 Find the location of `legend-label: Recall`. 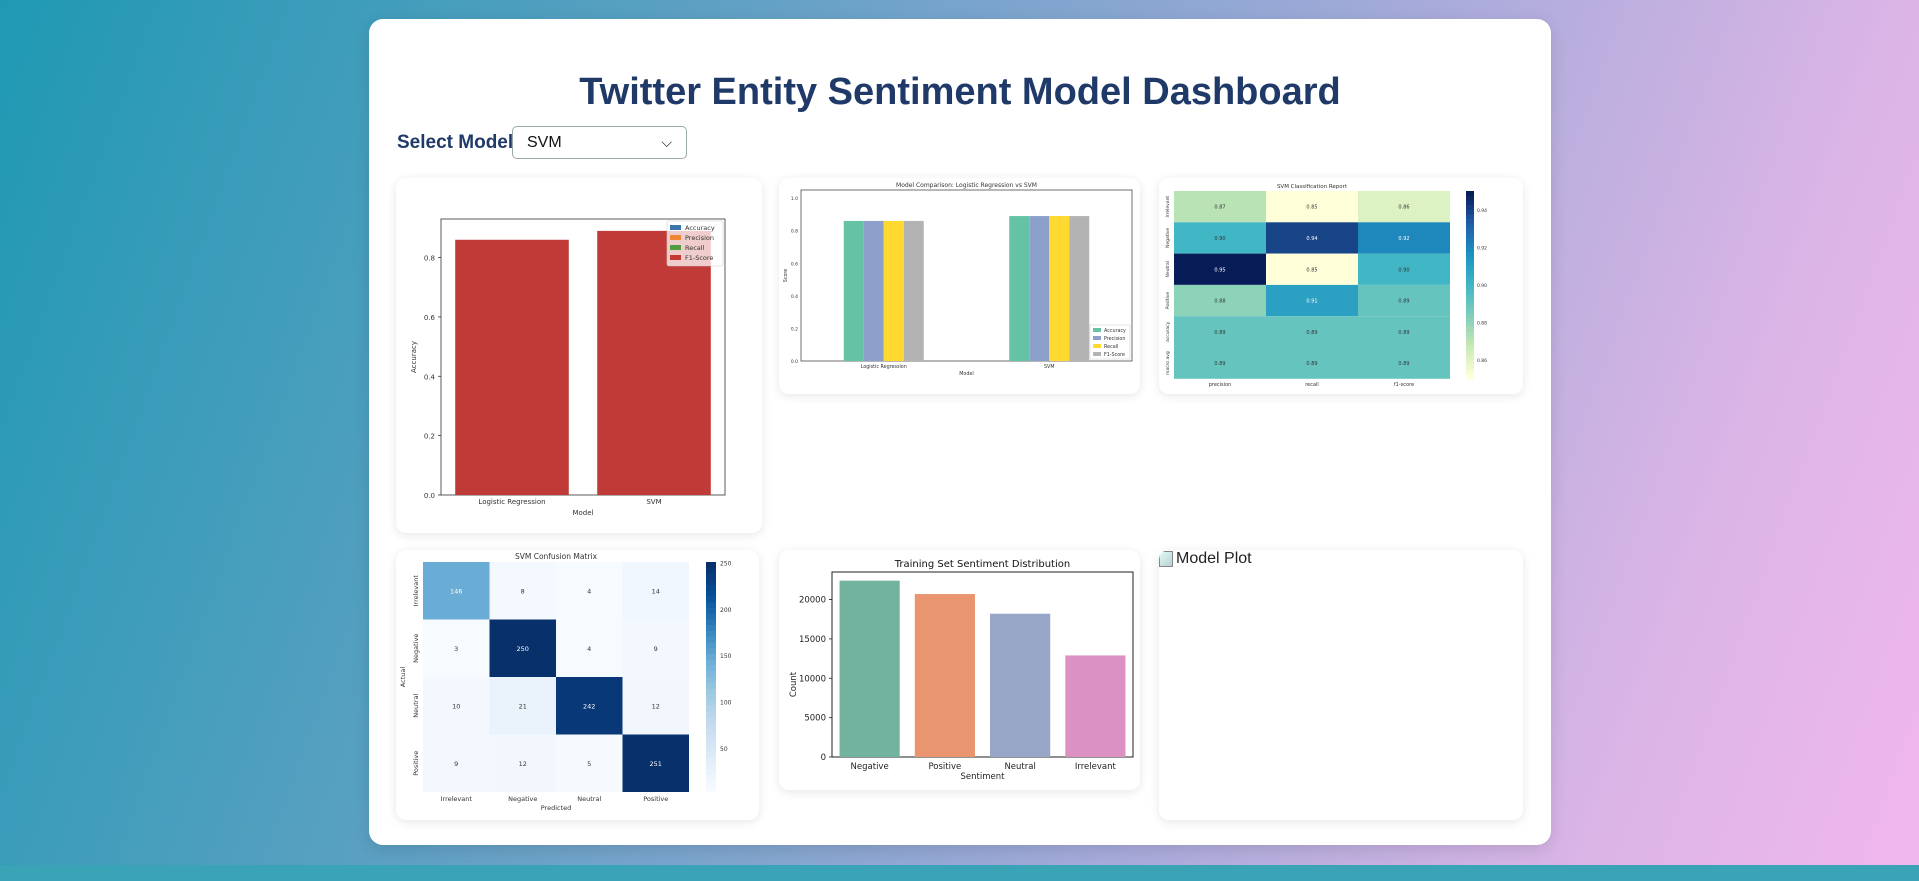

legend-label: Recall is located at coordinates (695, 248).